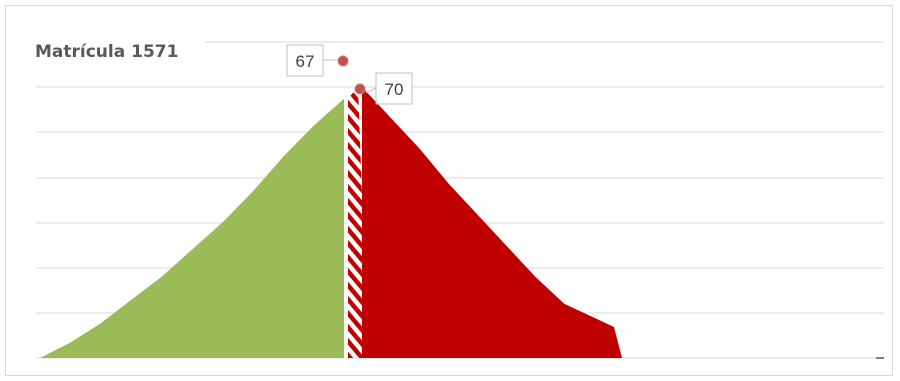 This screenshot has width=900, height=381. I want to click on data-label: 67, so click(305, 61).